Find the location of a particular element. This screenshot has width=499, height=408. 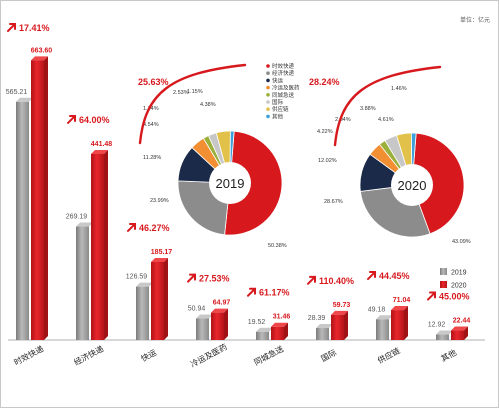

unit-label: 单位：亿元 is located at coordinates (475, 20).